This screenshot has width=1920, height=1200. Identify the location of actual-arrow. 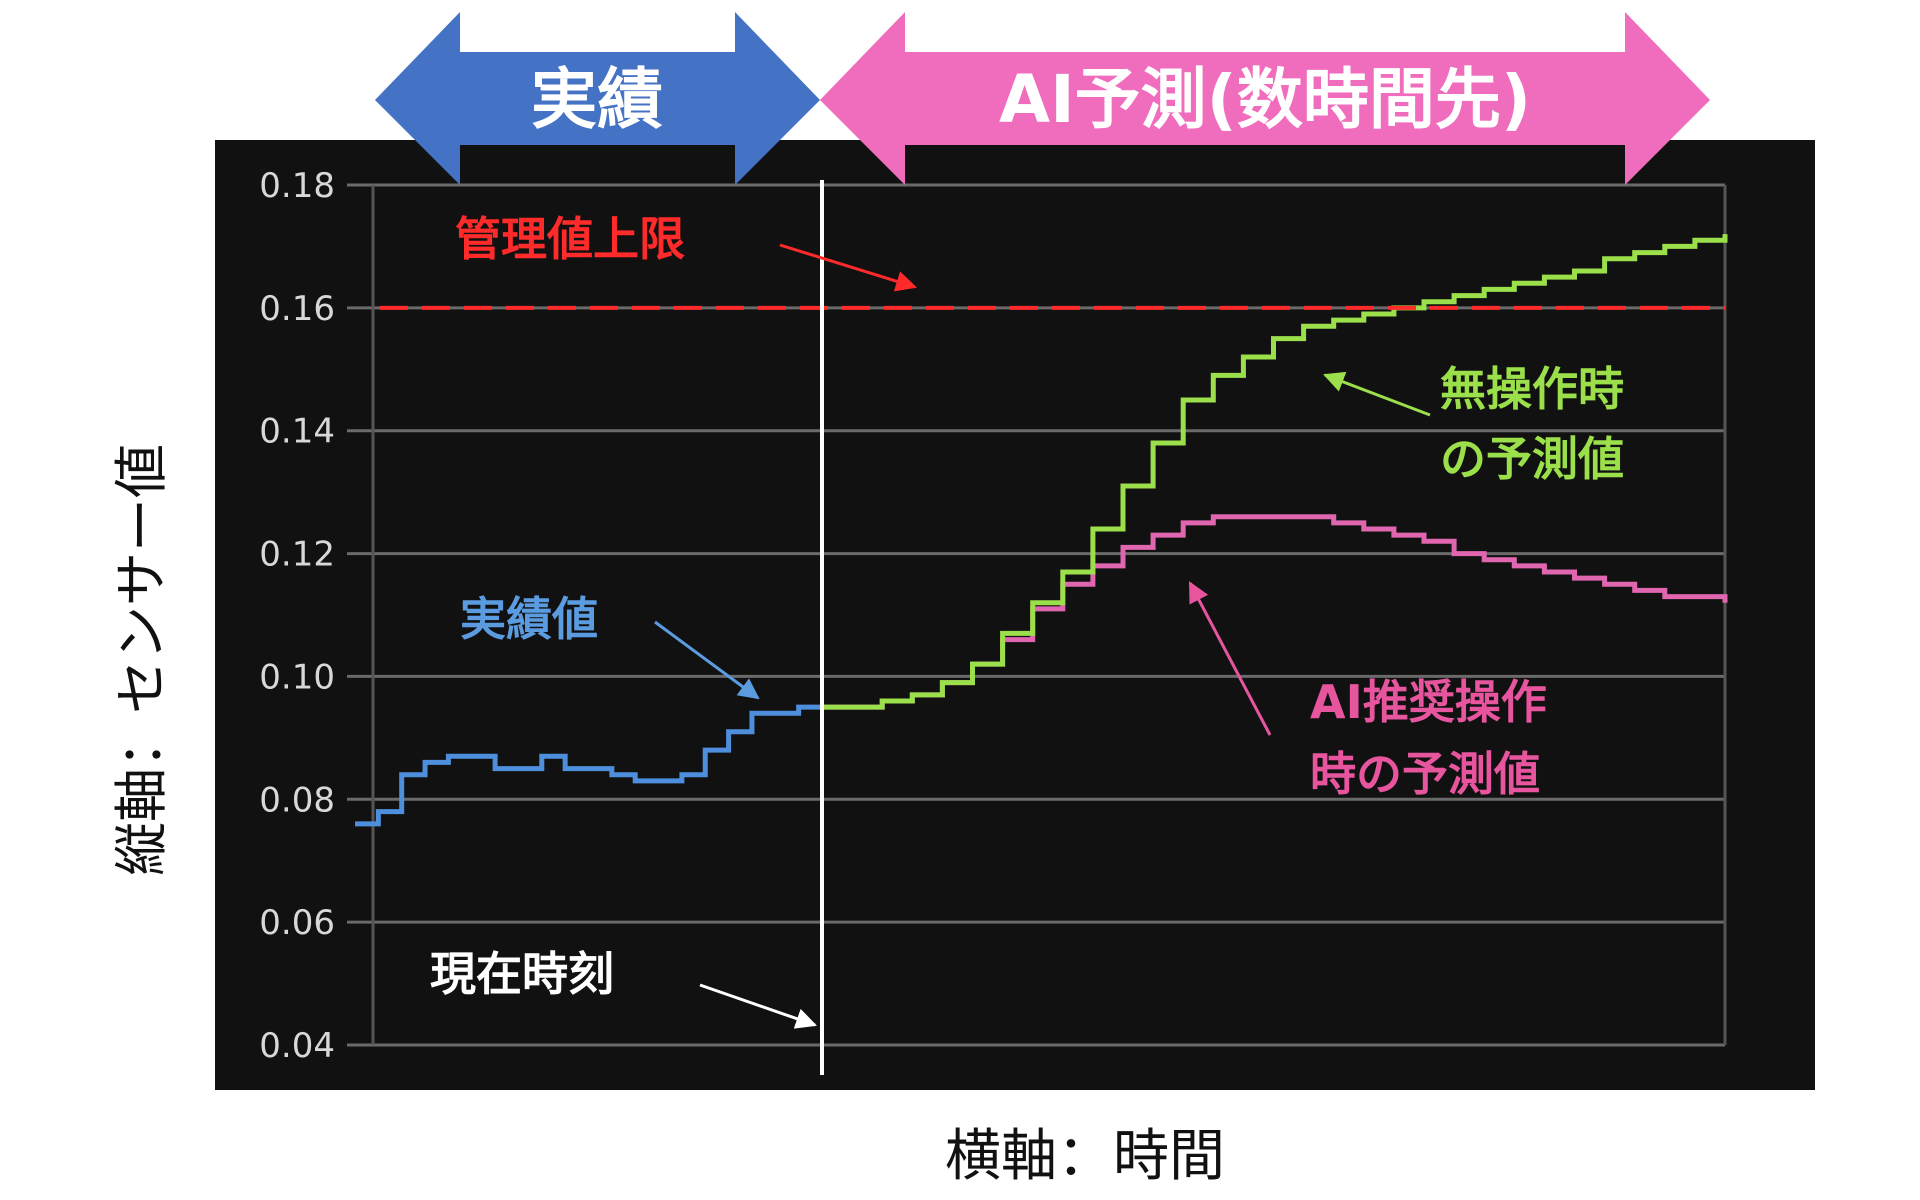
(707, 660).